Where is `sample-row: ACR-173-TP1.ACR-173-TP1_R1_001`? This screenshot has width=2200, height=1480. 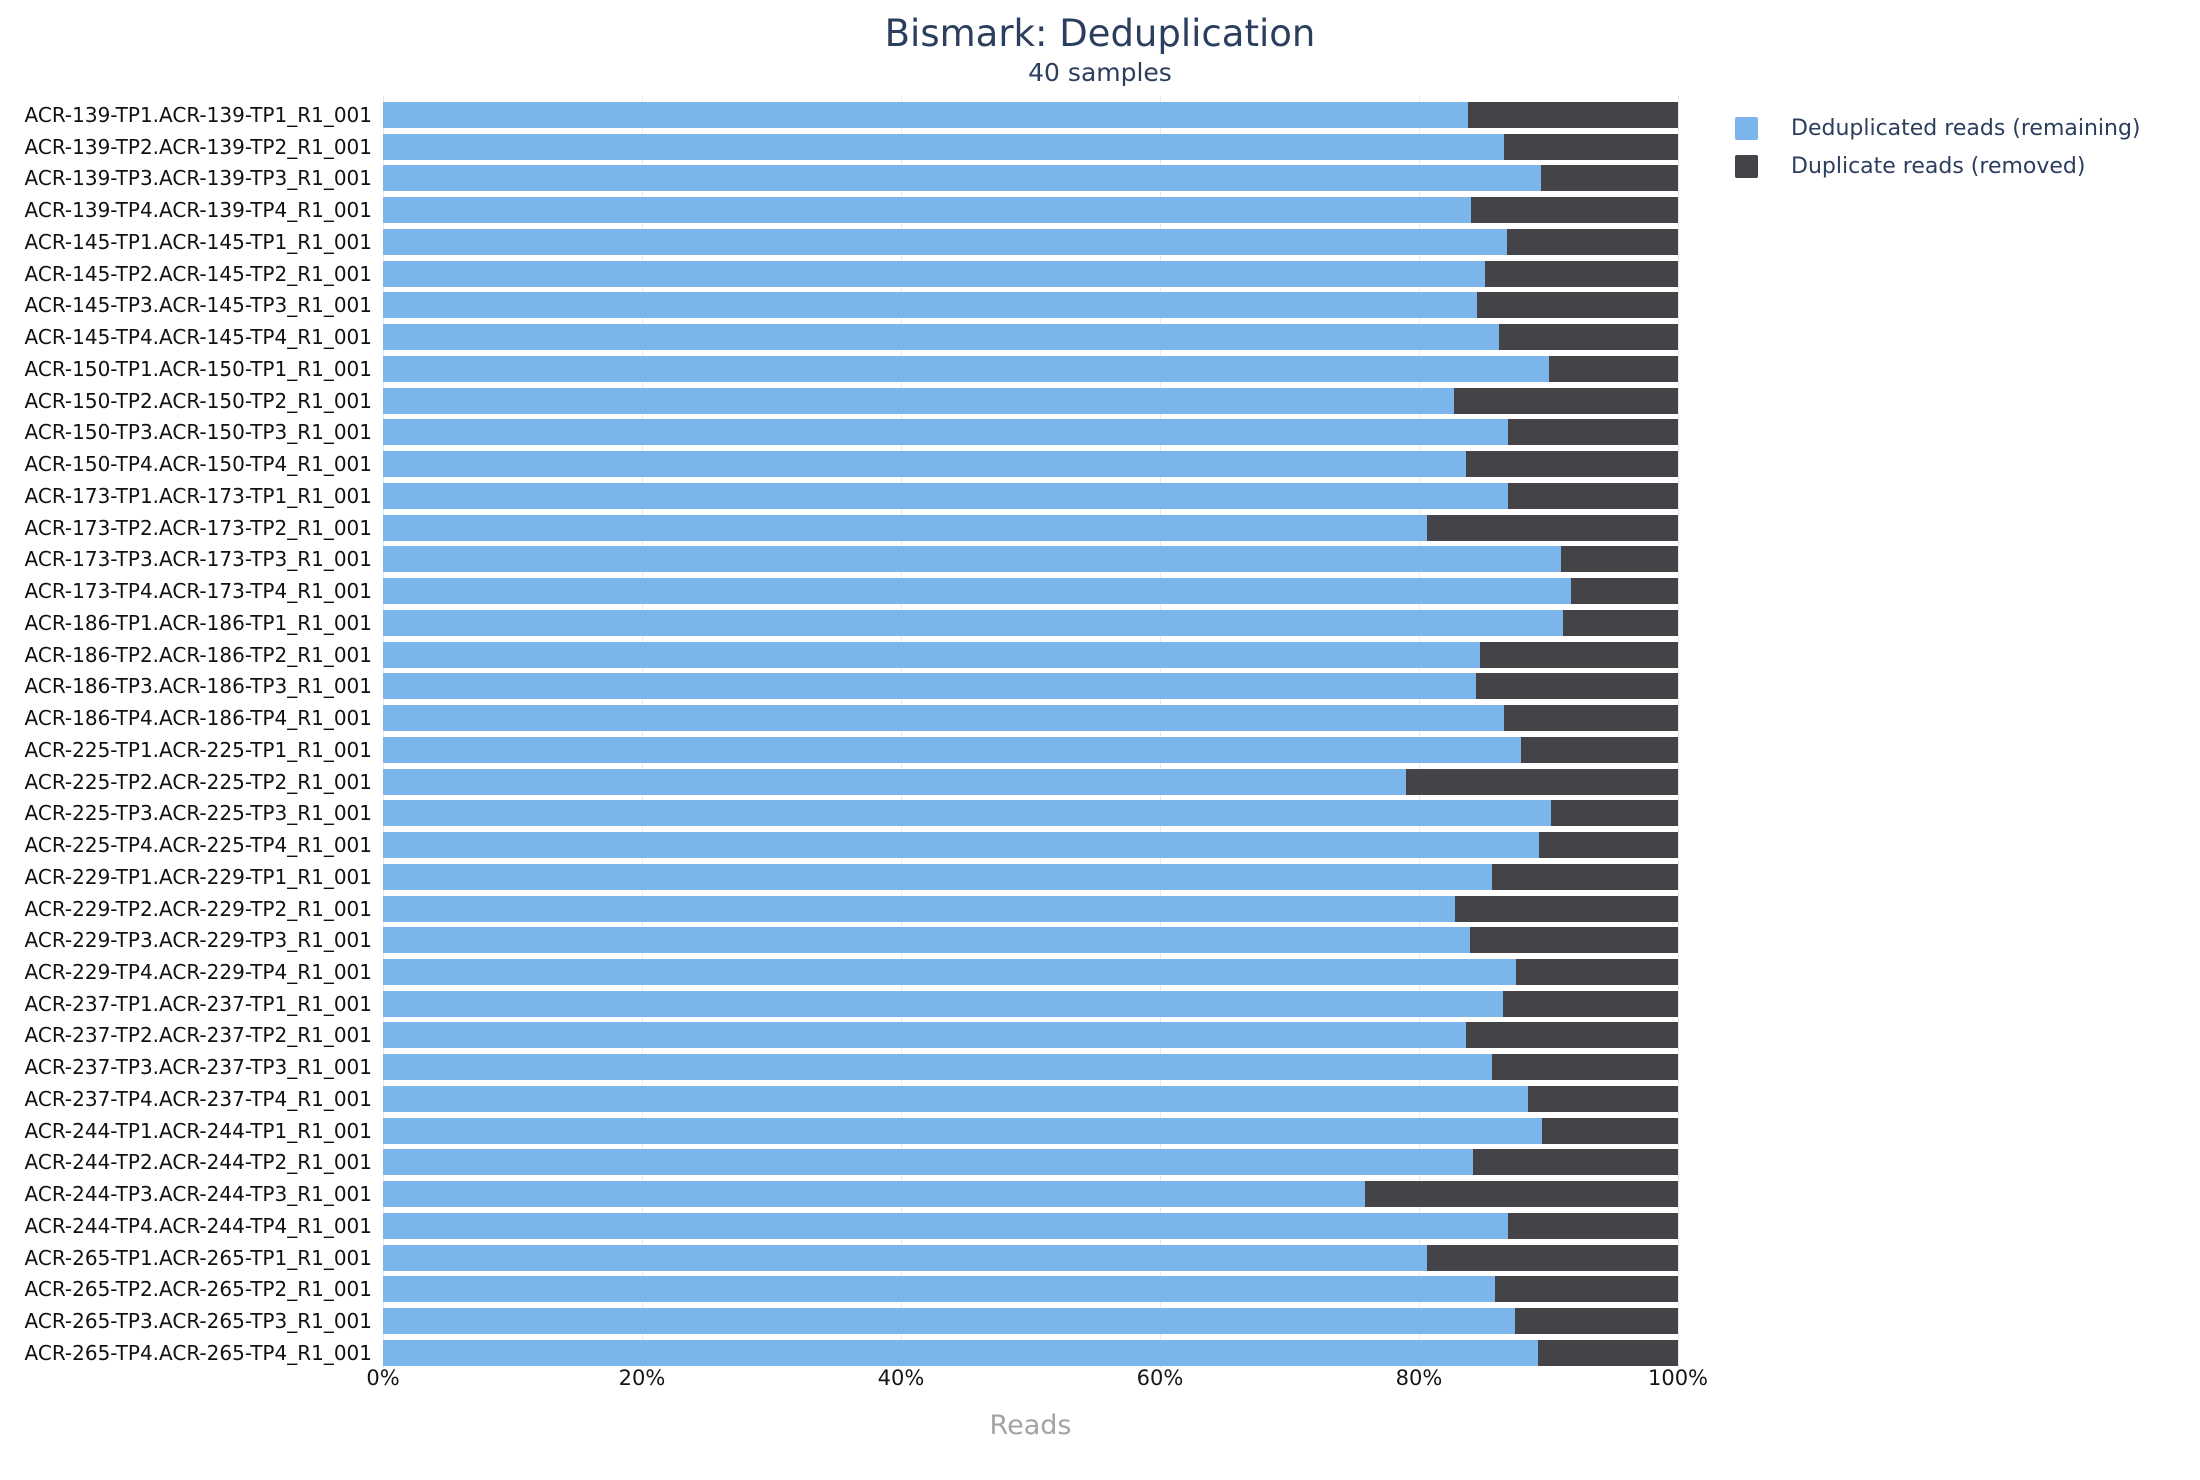 sample-row: ACR-173-TP1.ACR-173-TP1_R1_001 is located at coordinates (1100, 495).